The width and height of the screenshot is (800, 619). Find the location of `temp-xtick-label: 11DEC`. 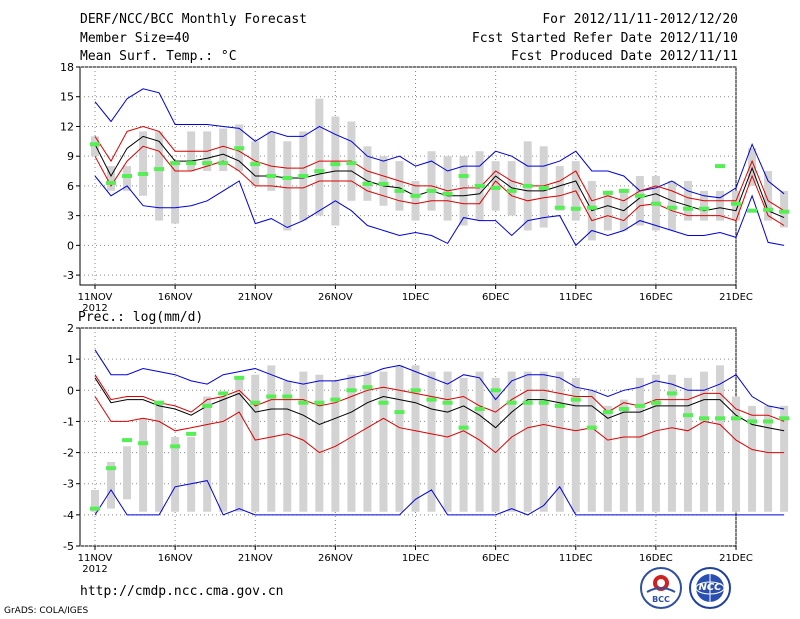

temp-xtick-label: 11DEC is located at coordinates (576, 297).